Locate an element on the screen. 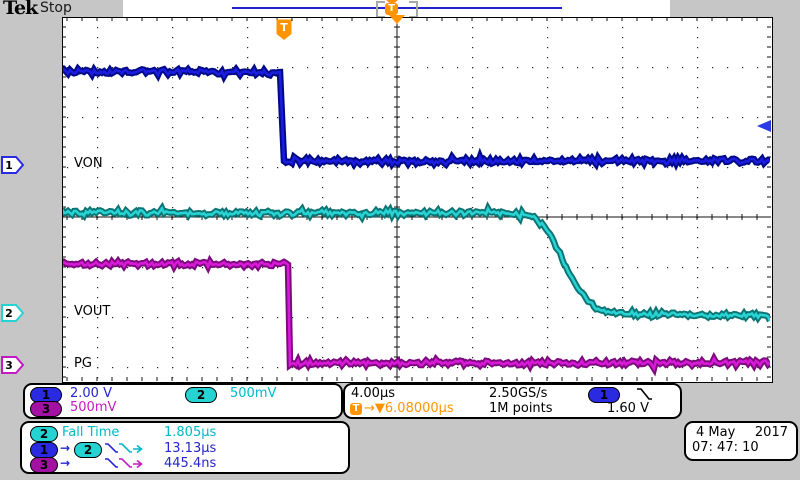 This screenshot has width=800, height=480. meas2-arrow: → is located at coordinates (65, 448).